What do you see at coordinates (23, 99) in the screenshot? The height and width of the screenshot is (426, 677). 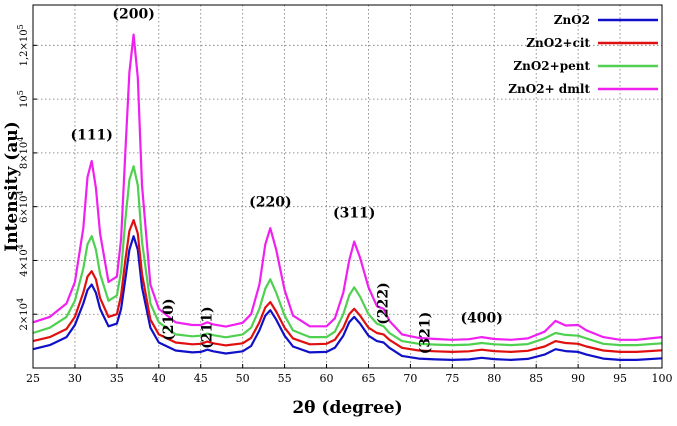 I see `y-tick-label: 105` at bounding box center [23, 99].